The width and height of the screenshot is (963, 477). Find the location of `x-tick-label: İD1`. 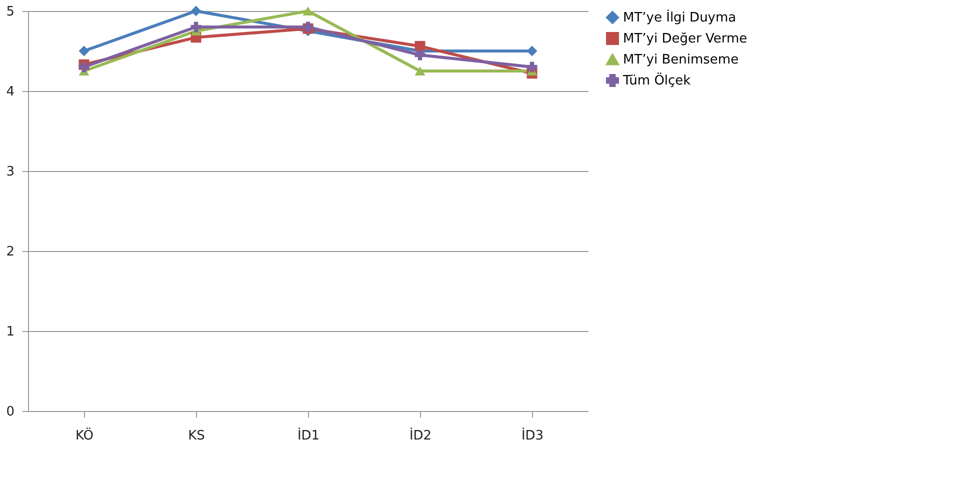

x-tick-label: İD1 is located at coordinates (308, 436).